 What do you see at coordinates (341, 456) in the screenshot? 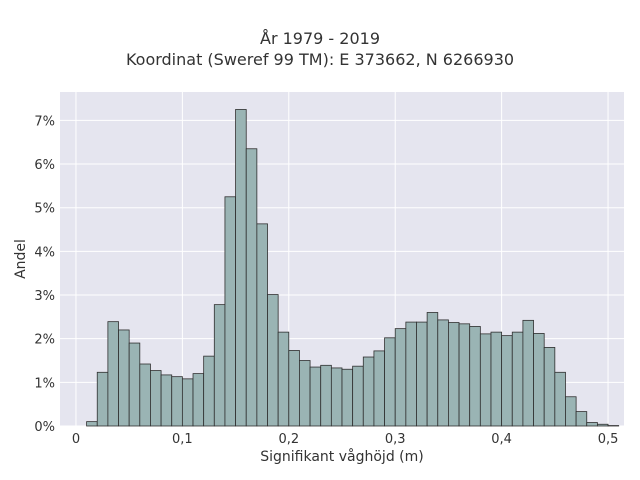
I see `x-axis-label: Signifikant våghöjd (m)` at bounding box center [341, 456].